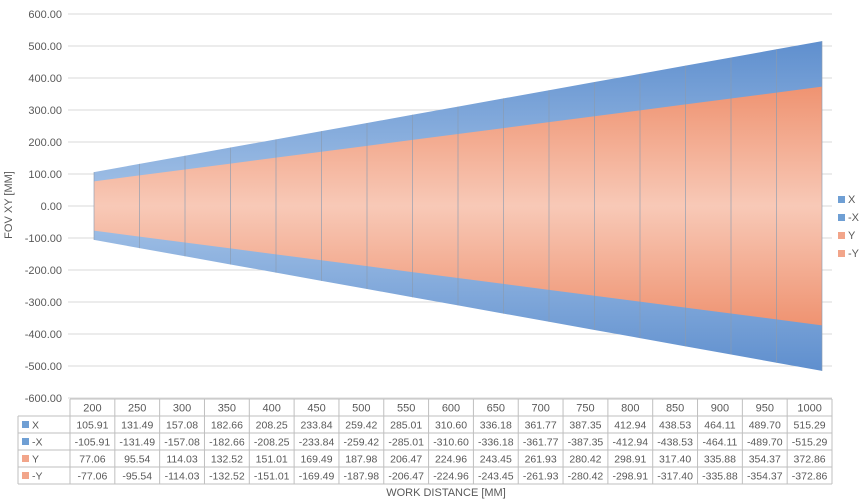 Image resolution: width=866 pixels, height=501 pixels. I want to click on data-label: 208.25, so click(272, 426).